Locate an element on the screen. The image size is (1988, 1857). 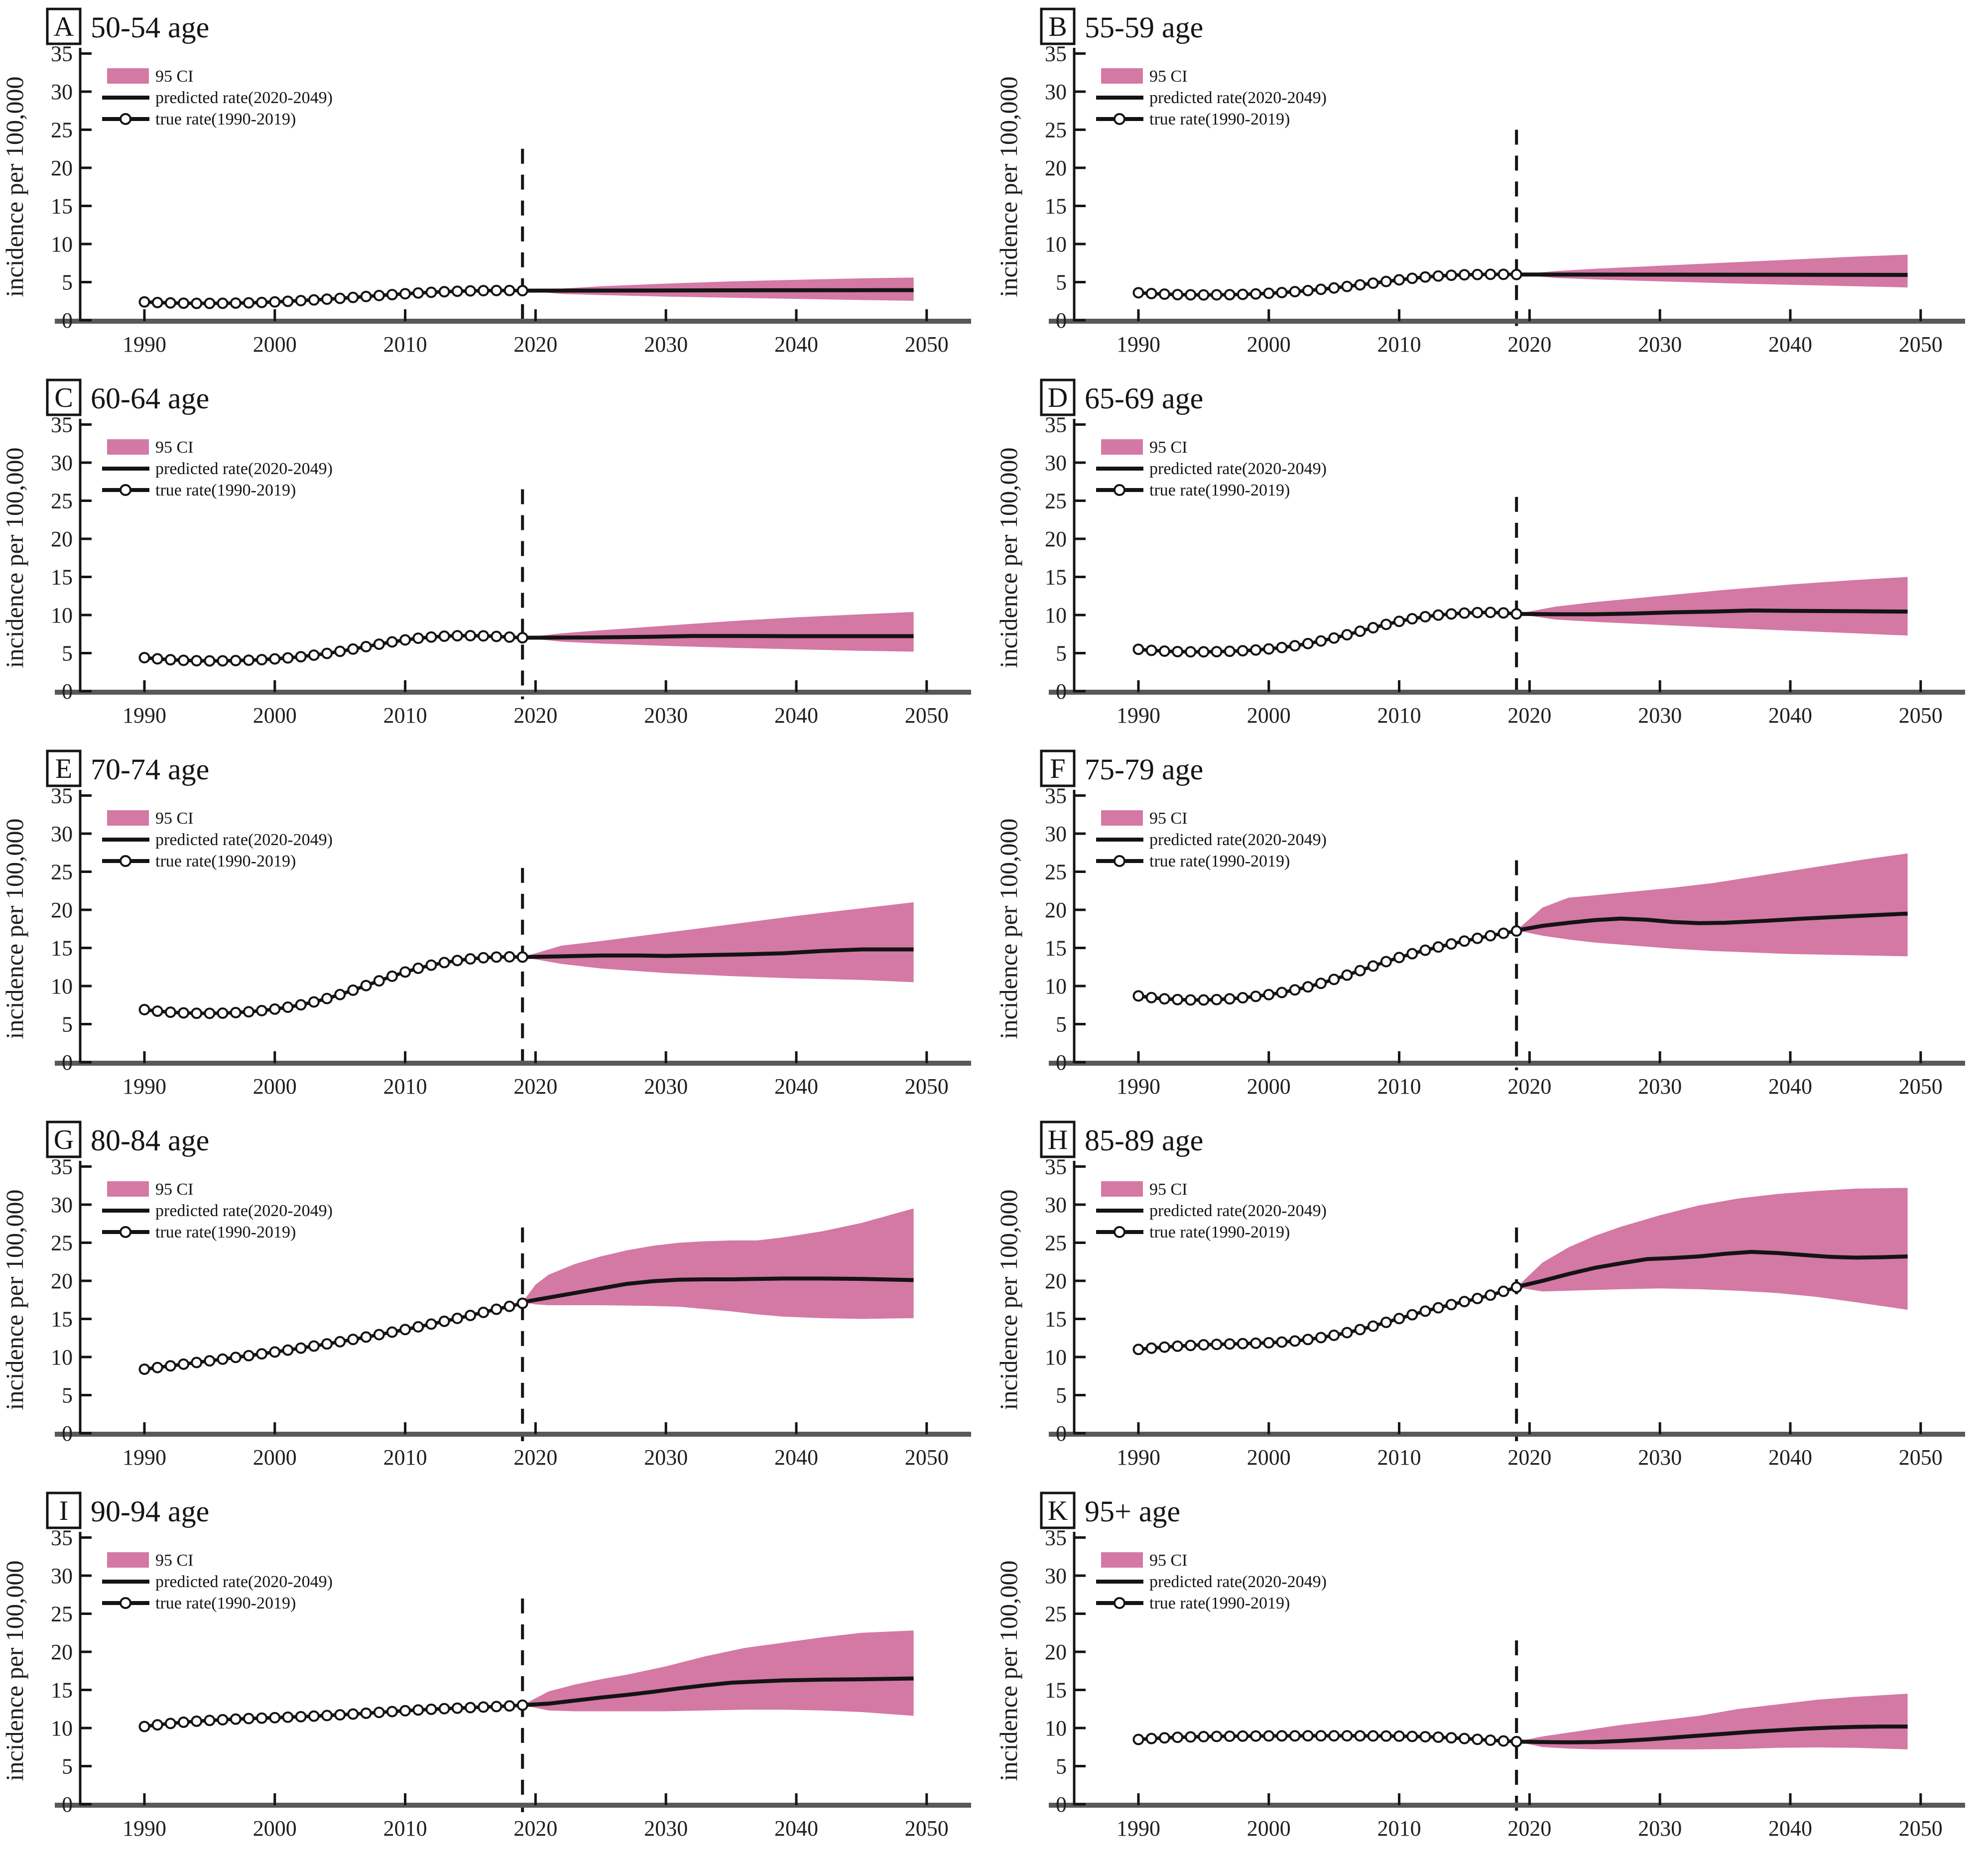
panel-title: 80-84 age is located at coordinates (150, 1140).